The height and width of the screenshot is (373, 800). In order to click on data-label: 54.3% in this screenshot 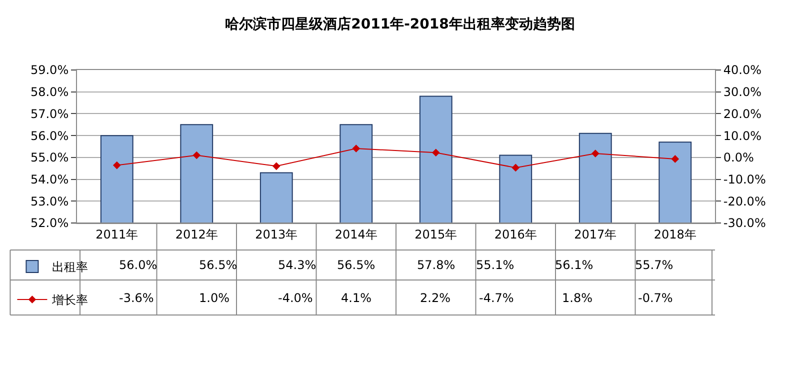, I will do `click(297, 265)`.